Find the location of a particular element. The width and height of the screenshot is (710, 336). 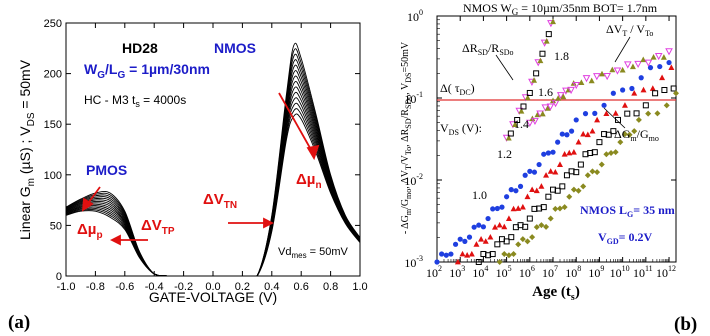

ann-vt: ΔVT / VTo is located at coordinates (629, 30).